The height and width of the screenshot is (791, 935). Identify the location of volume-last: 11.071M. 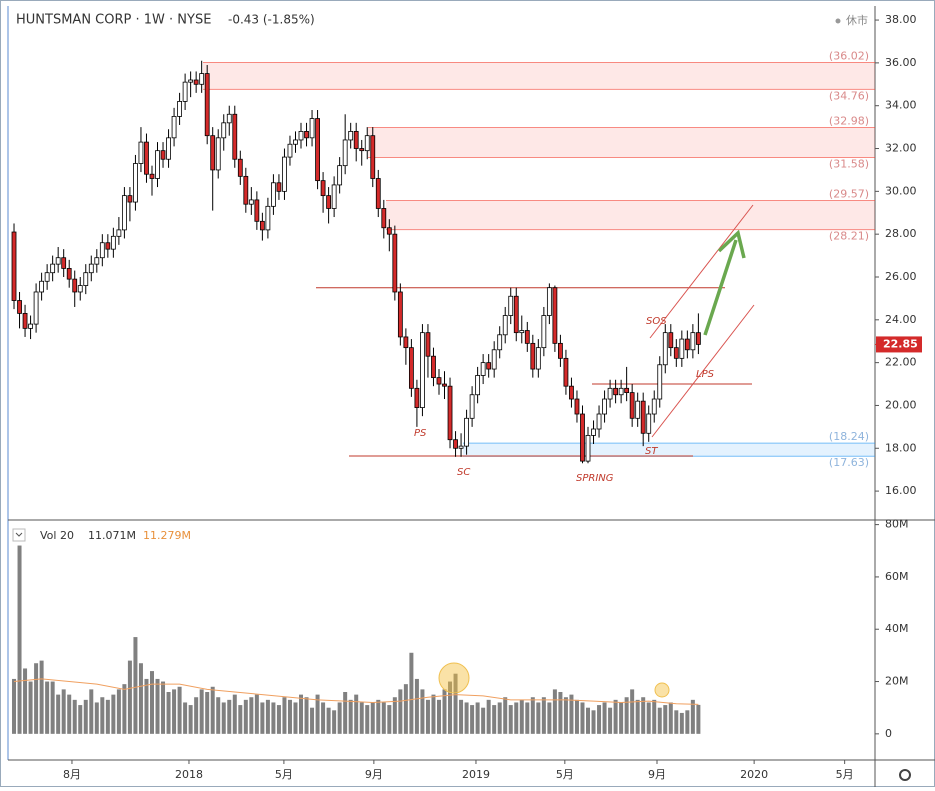
(112, 535).